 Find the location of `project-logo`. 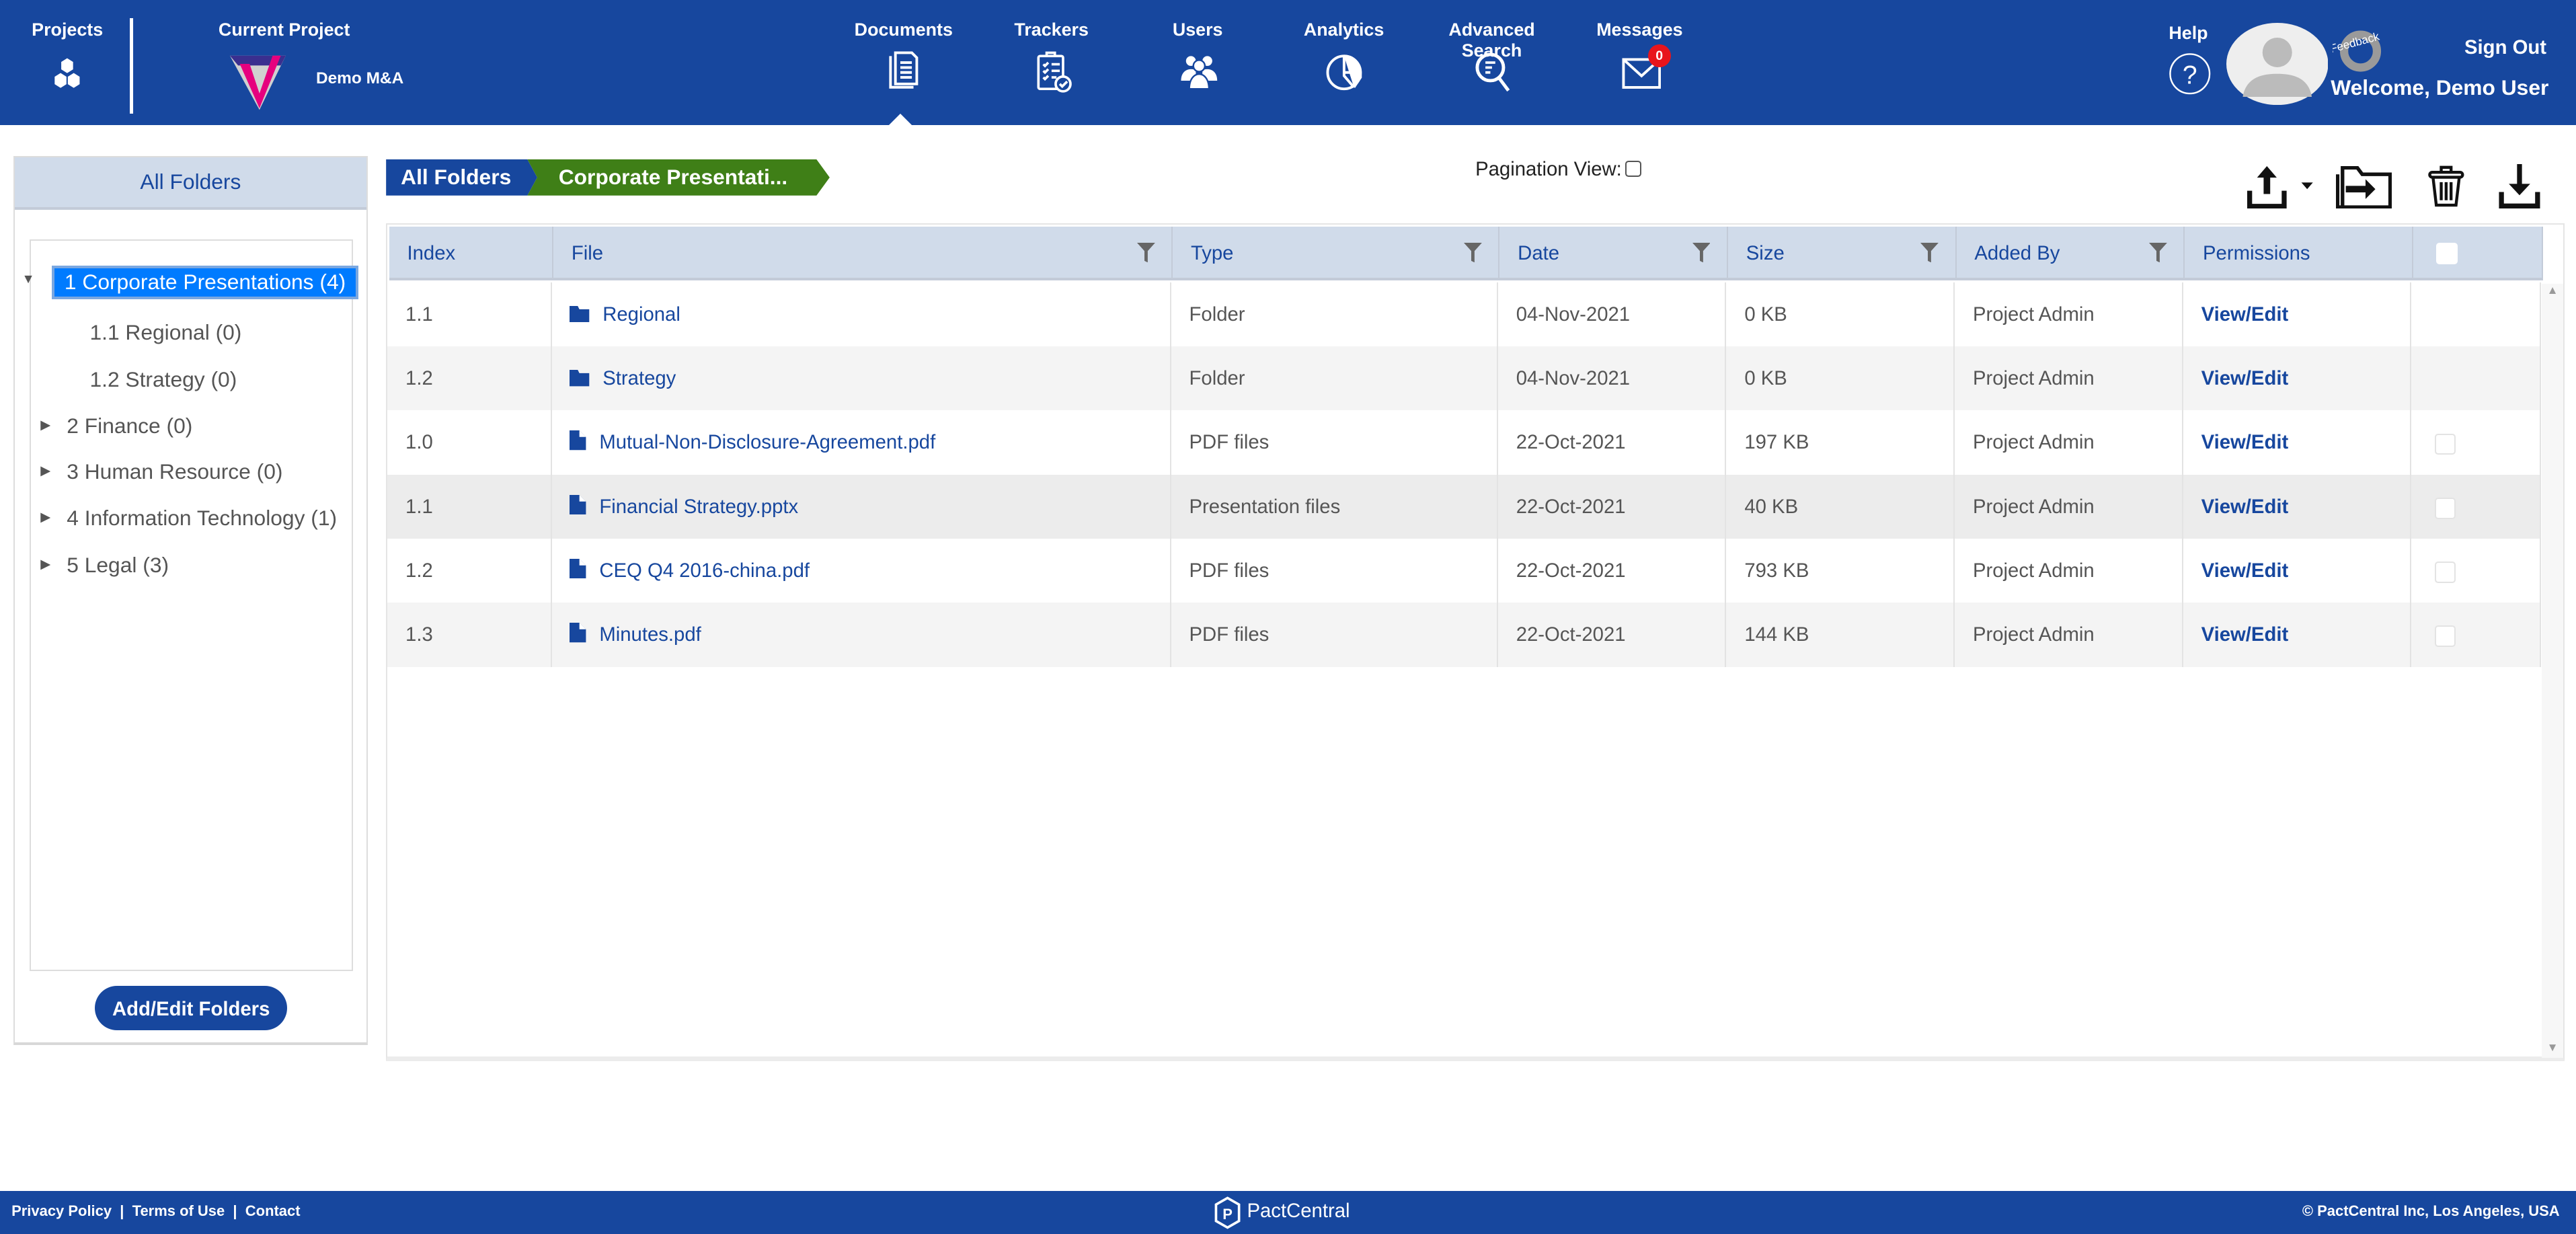

project-logo is located at coordinates (258, 81).